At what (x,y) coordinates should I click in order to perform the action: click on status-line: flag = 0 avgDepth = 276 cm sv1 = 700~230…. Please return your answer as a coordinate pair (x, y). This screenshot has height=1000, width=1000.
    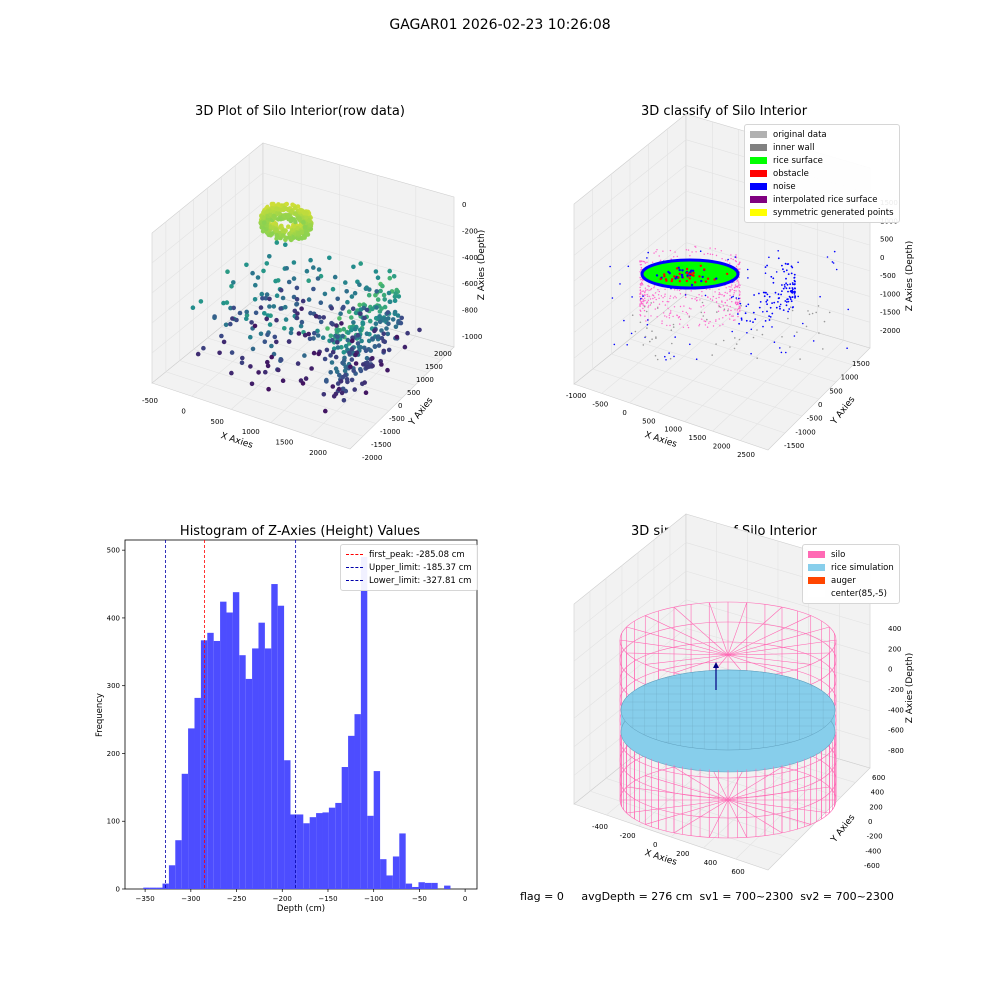
    Looking at the image, I should click on (707, 896).